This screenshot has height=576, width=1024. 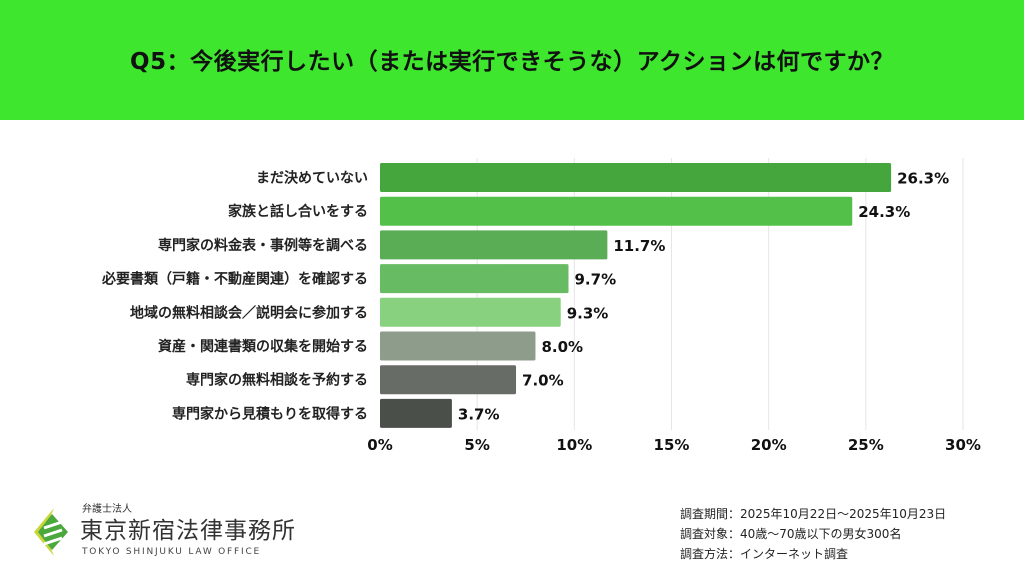 What do you see at coordinates (672, 445) in the screenshot?
I see `x-tick-label: 15%` at bounding box center [672, 445].